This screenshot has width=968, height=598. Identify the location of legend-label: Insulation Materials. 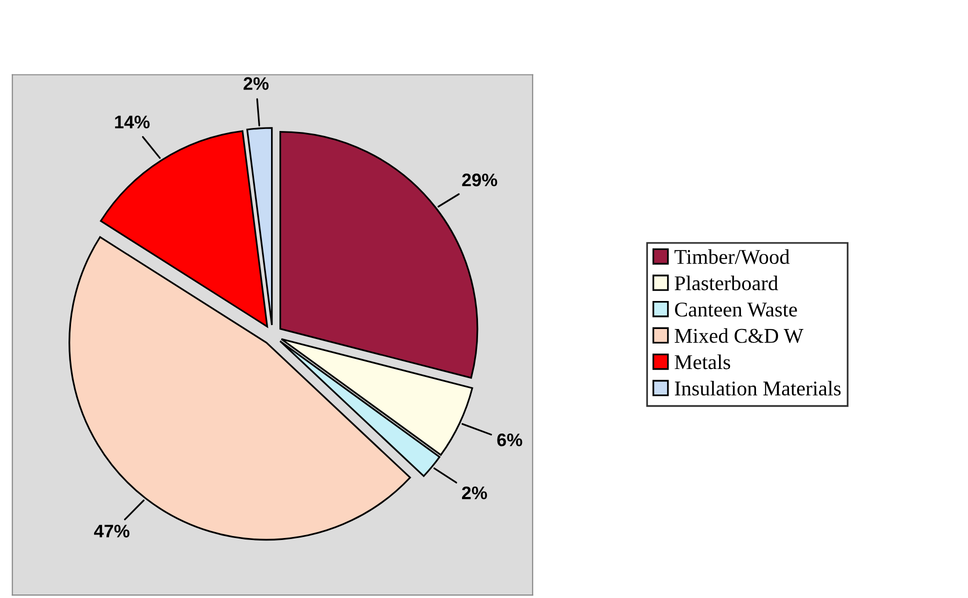
(757, 388).